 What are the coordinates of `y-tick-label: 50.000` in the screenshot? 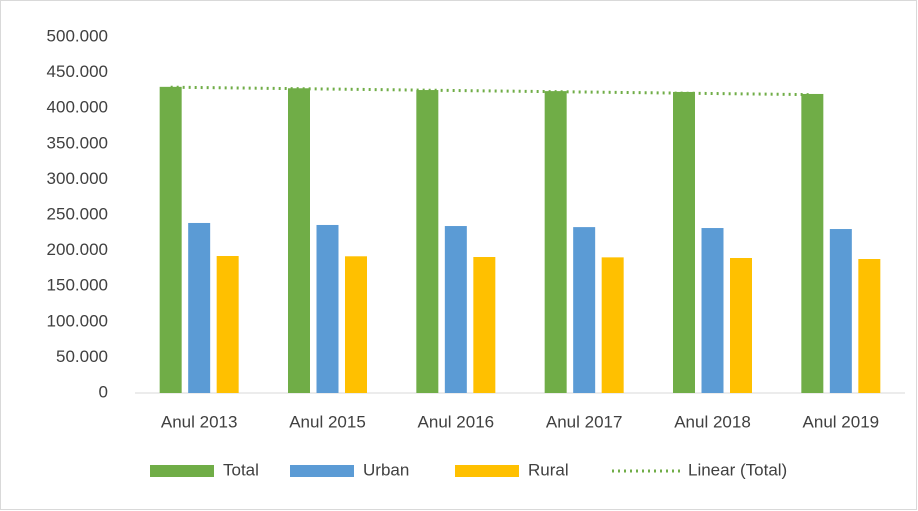 It's located at (82, 356).